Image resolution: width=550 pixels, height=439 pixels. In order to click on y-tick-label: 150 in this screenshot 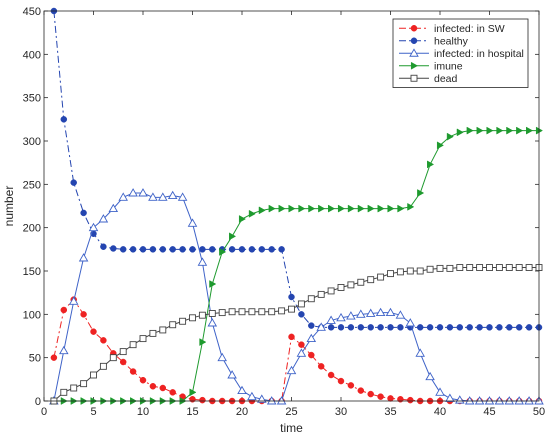, I will do `click(32, 272)`.